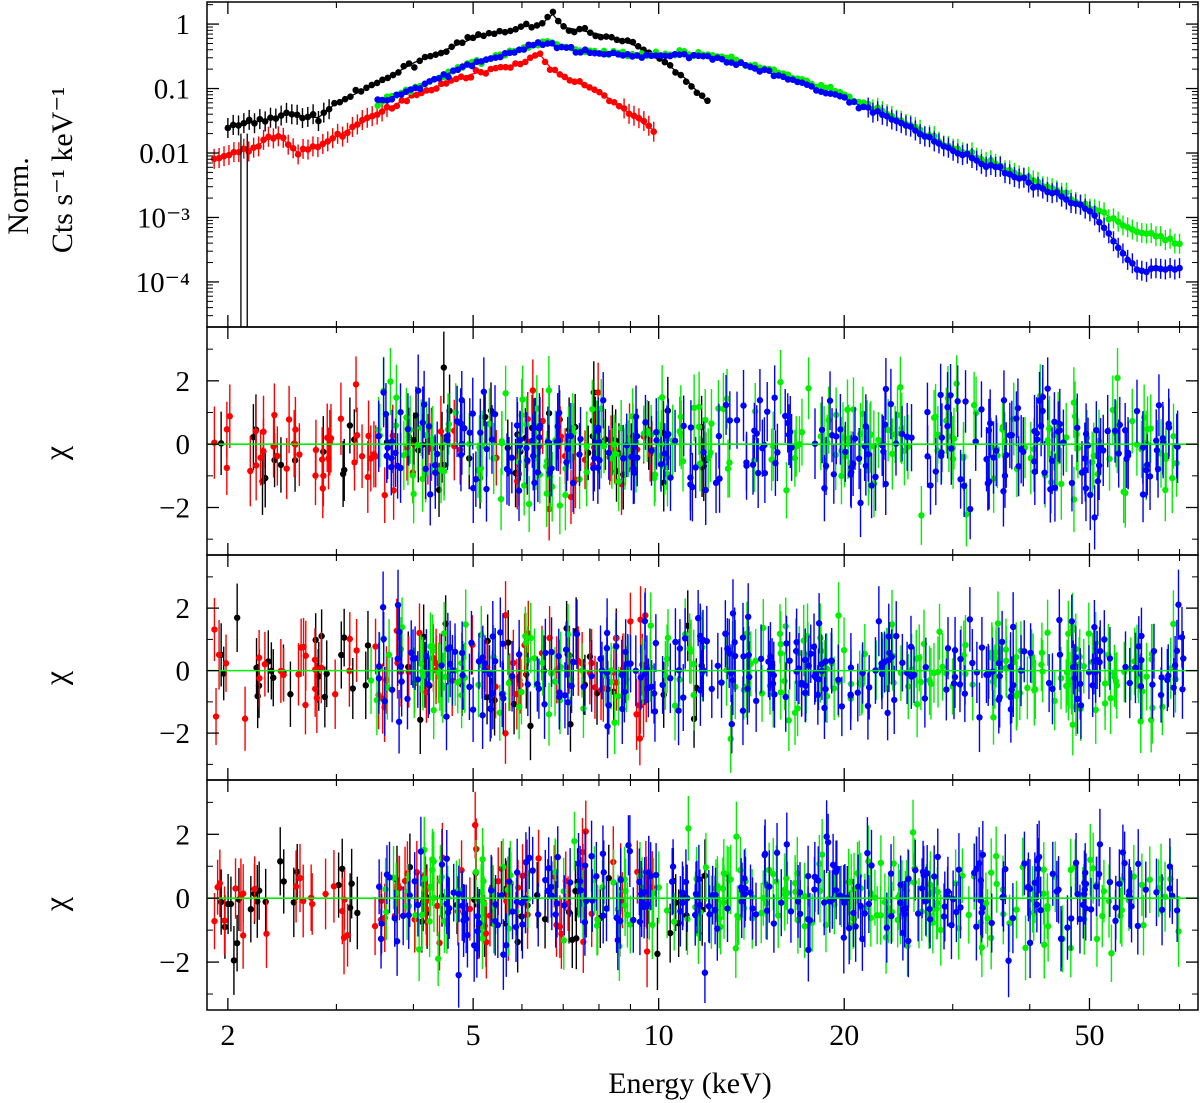  What do you see at coordinates (227, 1035) in the screenshot?
I see `x-tick-label: 2` at bounding box center [227, 1035].